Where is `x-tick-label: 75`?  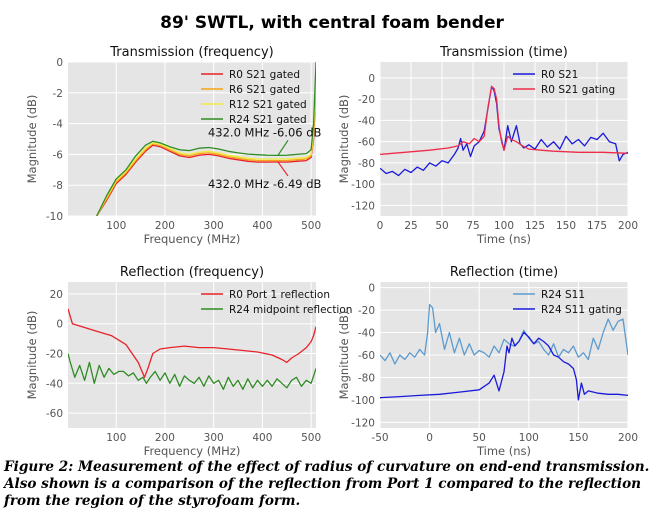 x-tick-label: 75 is located at coordinates (472, 226).